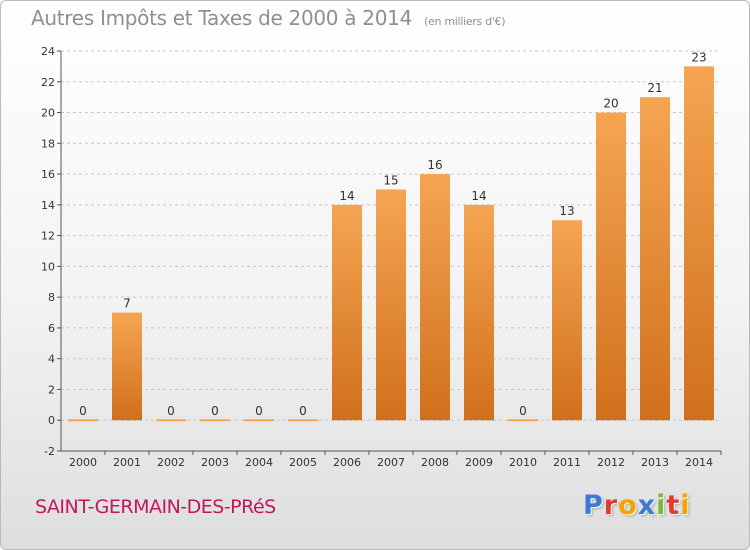 Image resolution: width=750 pixels, height=550 pixels. Describe the element at coordinates (347, 462) in the screenshot. I see `x-tick-label: 2006` at that location.